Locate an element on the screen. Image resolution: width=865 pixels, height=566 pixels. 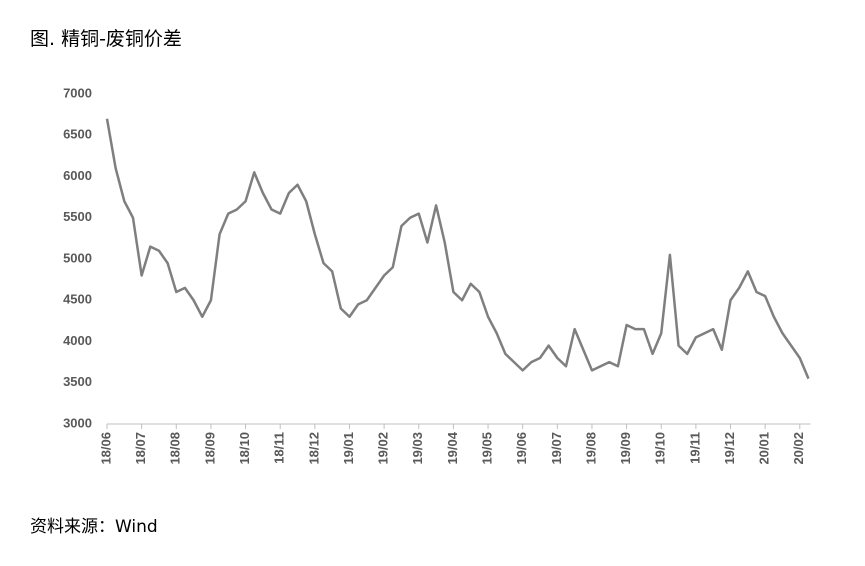
y-tick-label: 3500 is located at coordinates (77, 381).